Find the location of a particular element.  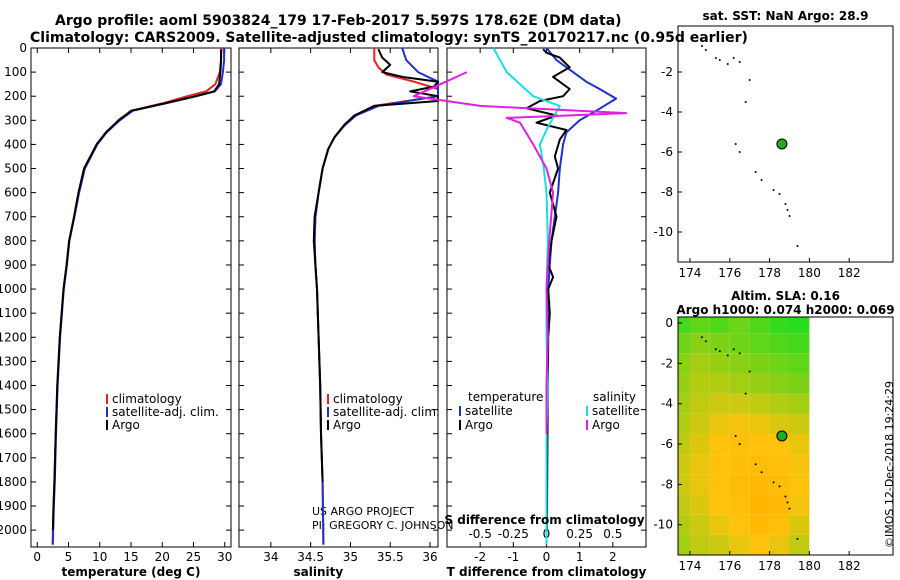

sla-map-xtick-label-0: 174 is located at coordinates (689, 566).